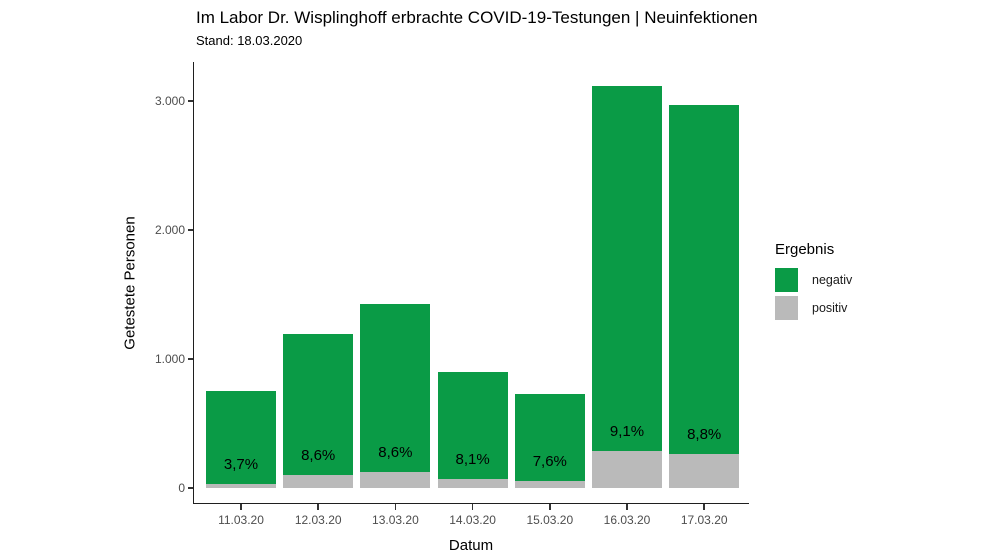 This screenshot has width=995, height=560. What do you see at coordinates (471, 545) in the screenshot?
I see `x-axis-title: Datum` at bounding box center [471, 545].